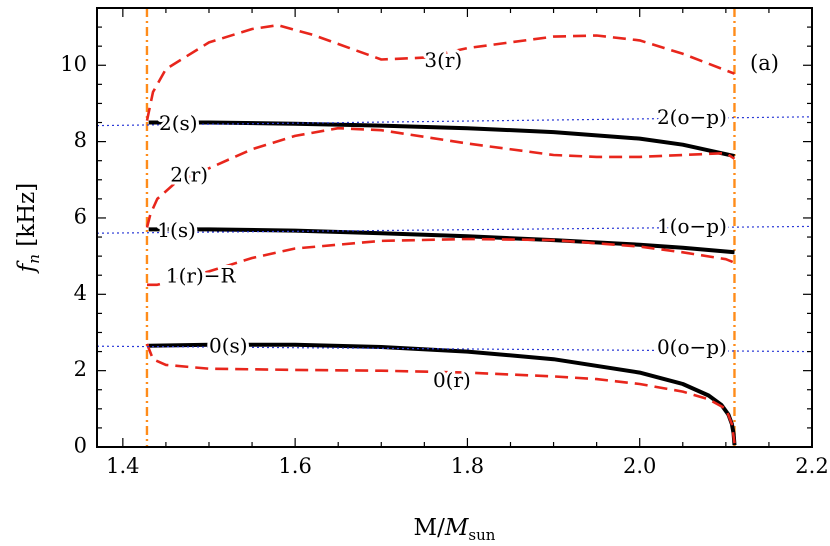 This screenshot has height=546, width=830. What do you see at coordinates (294, 466) in the screenshot?
I see `x-tick-label-1: 1.6` at bounding box center [294, 466].